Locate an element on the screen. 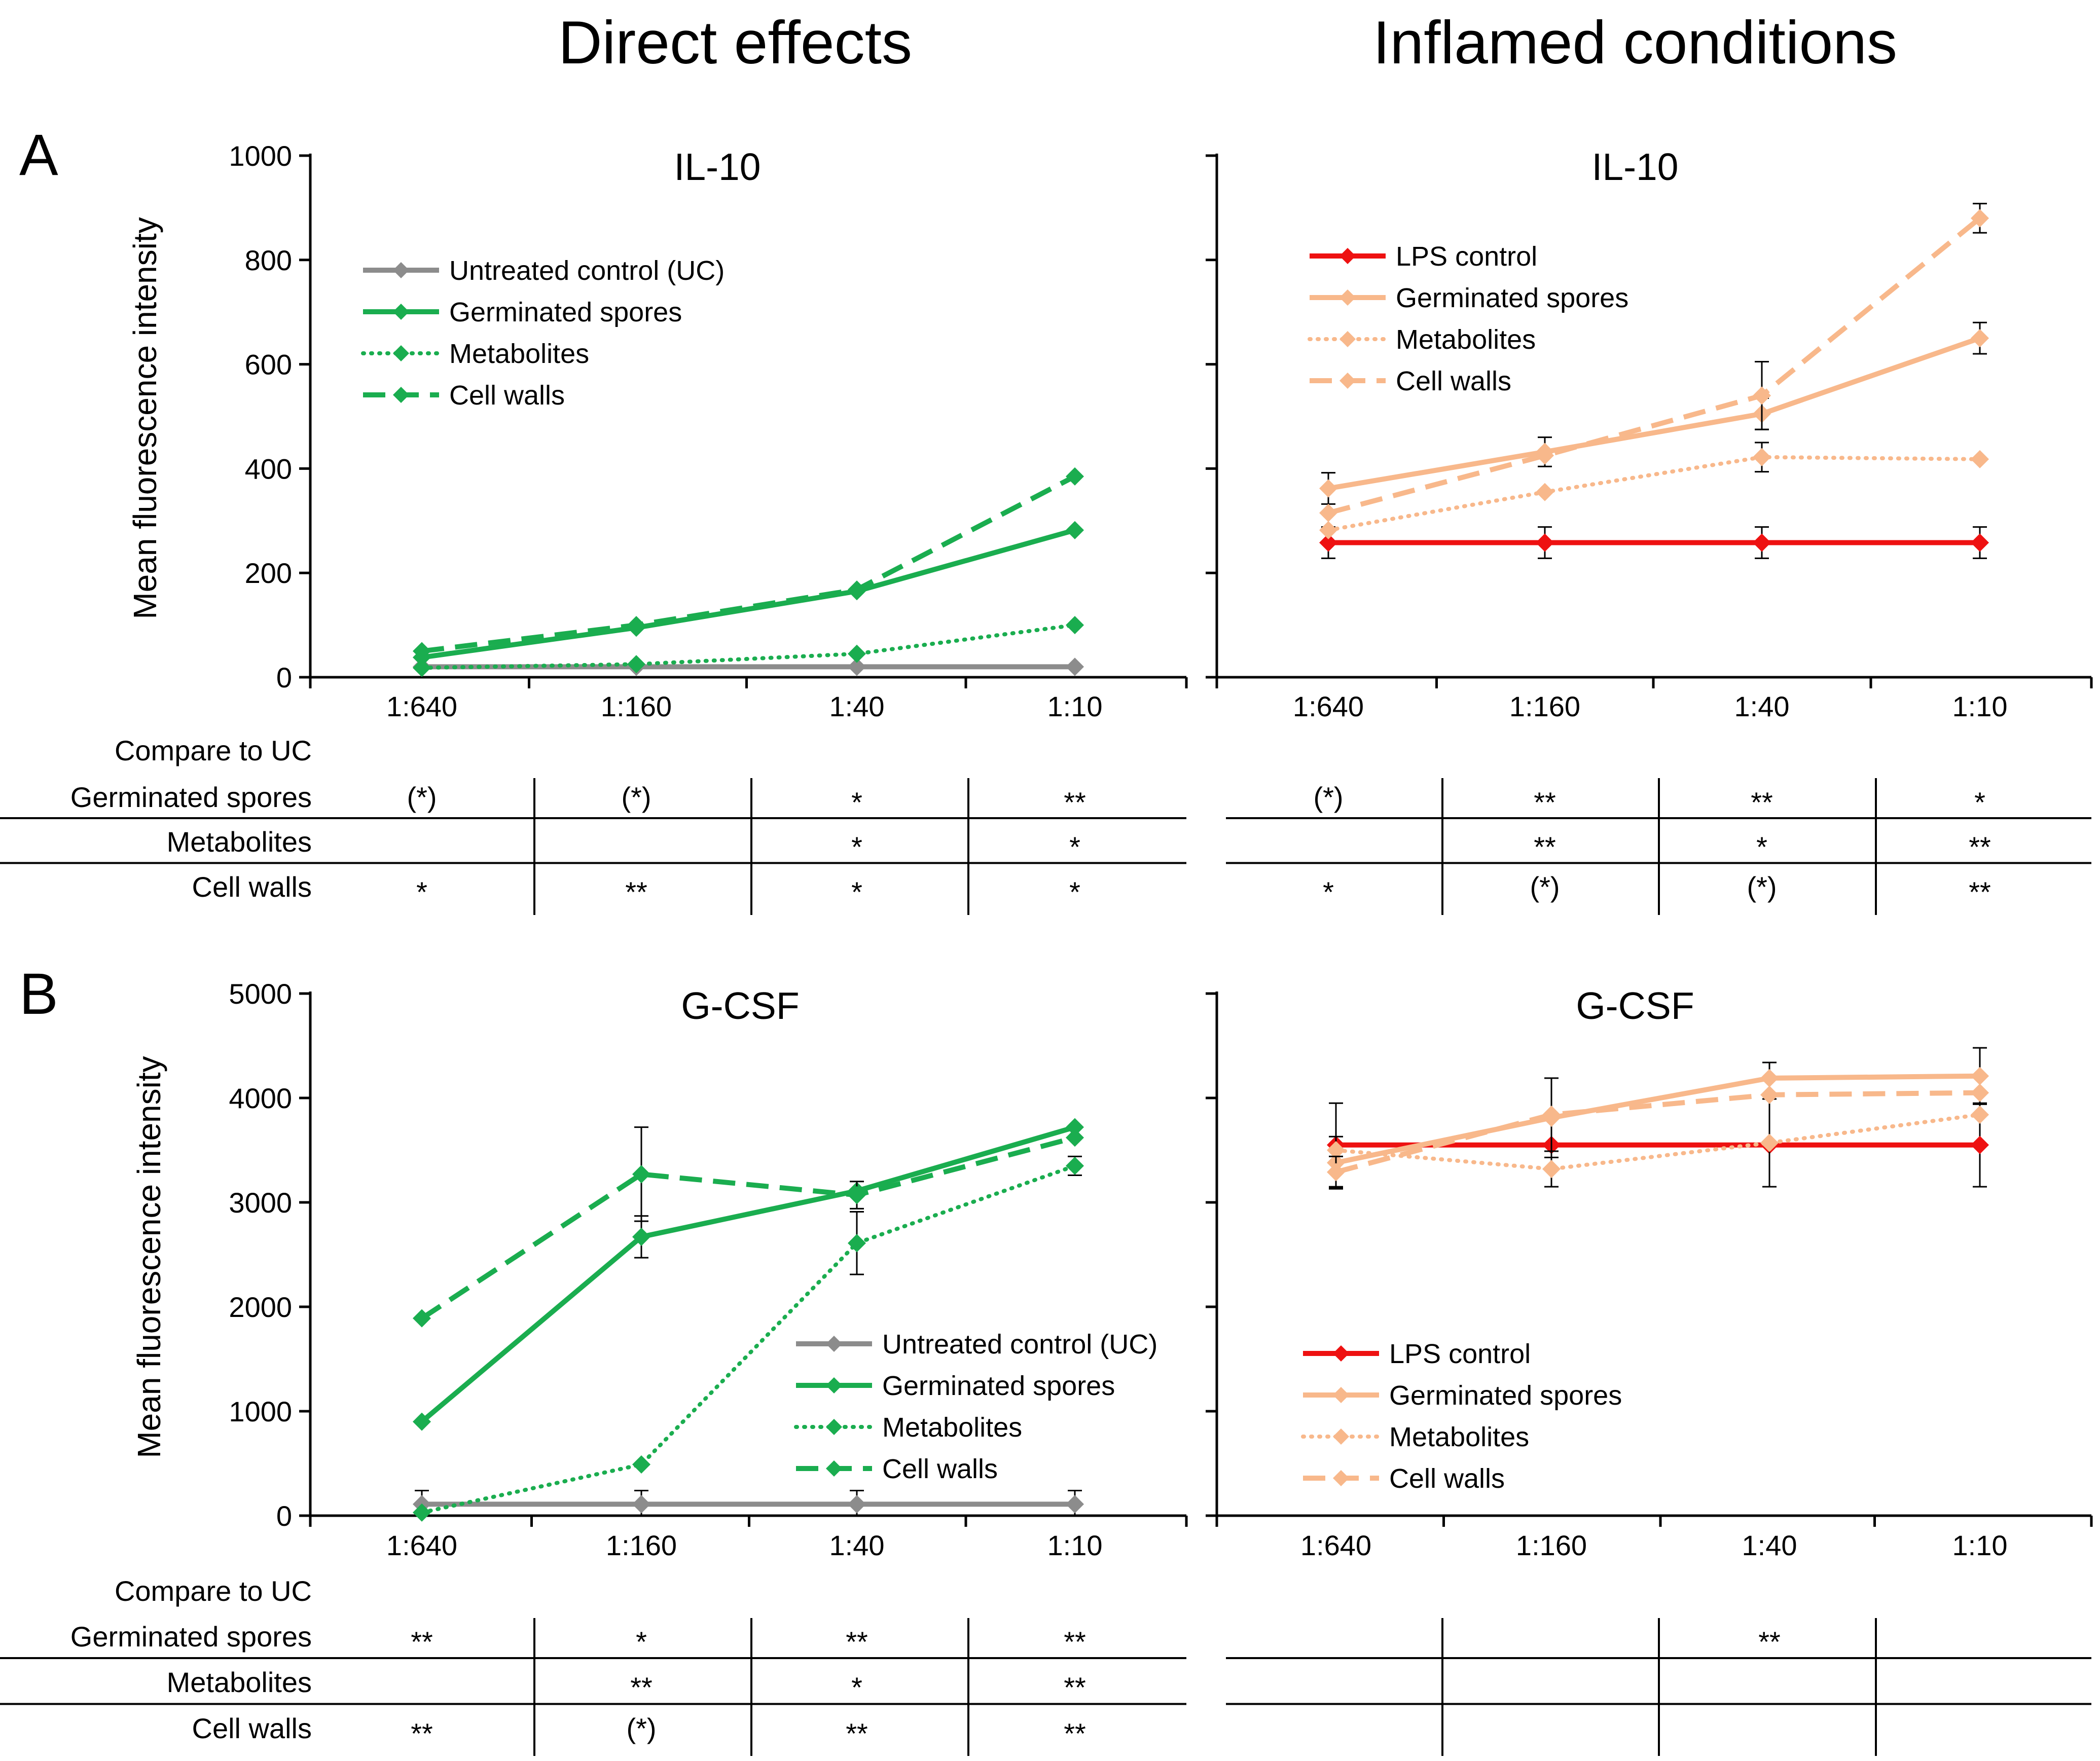 The width and height of the screenshot is (2100, 1761). chart-title: G-CSF is located at coordinates (740, 1005).